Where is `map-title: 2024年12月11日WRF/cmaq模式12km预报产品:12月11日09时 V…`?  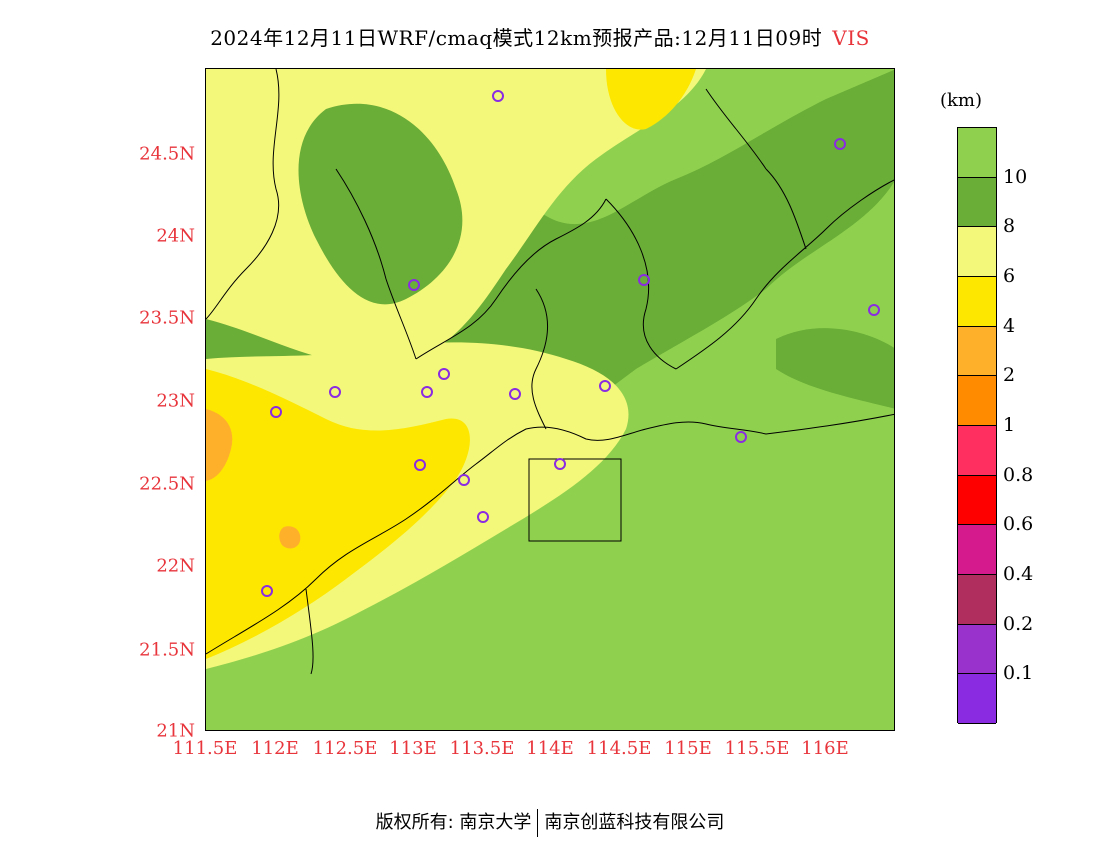
map-title: 2024年12月11日WRF/cmaq模式12km预报产品:12月11日09时 V… is located at coordinates (540, 36).